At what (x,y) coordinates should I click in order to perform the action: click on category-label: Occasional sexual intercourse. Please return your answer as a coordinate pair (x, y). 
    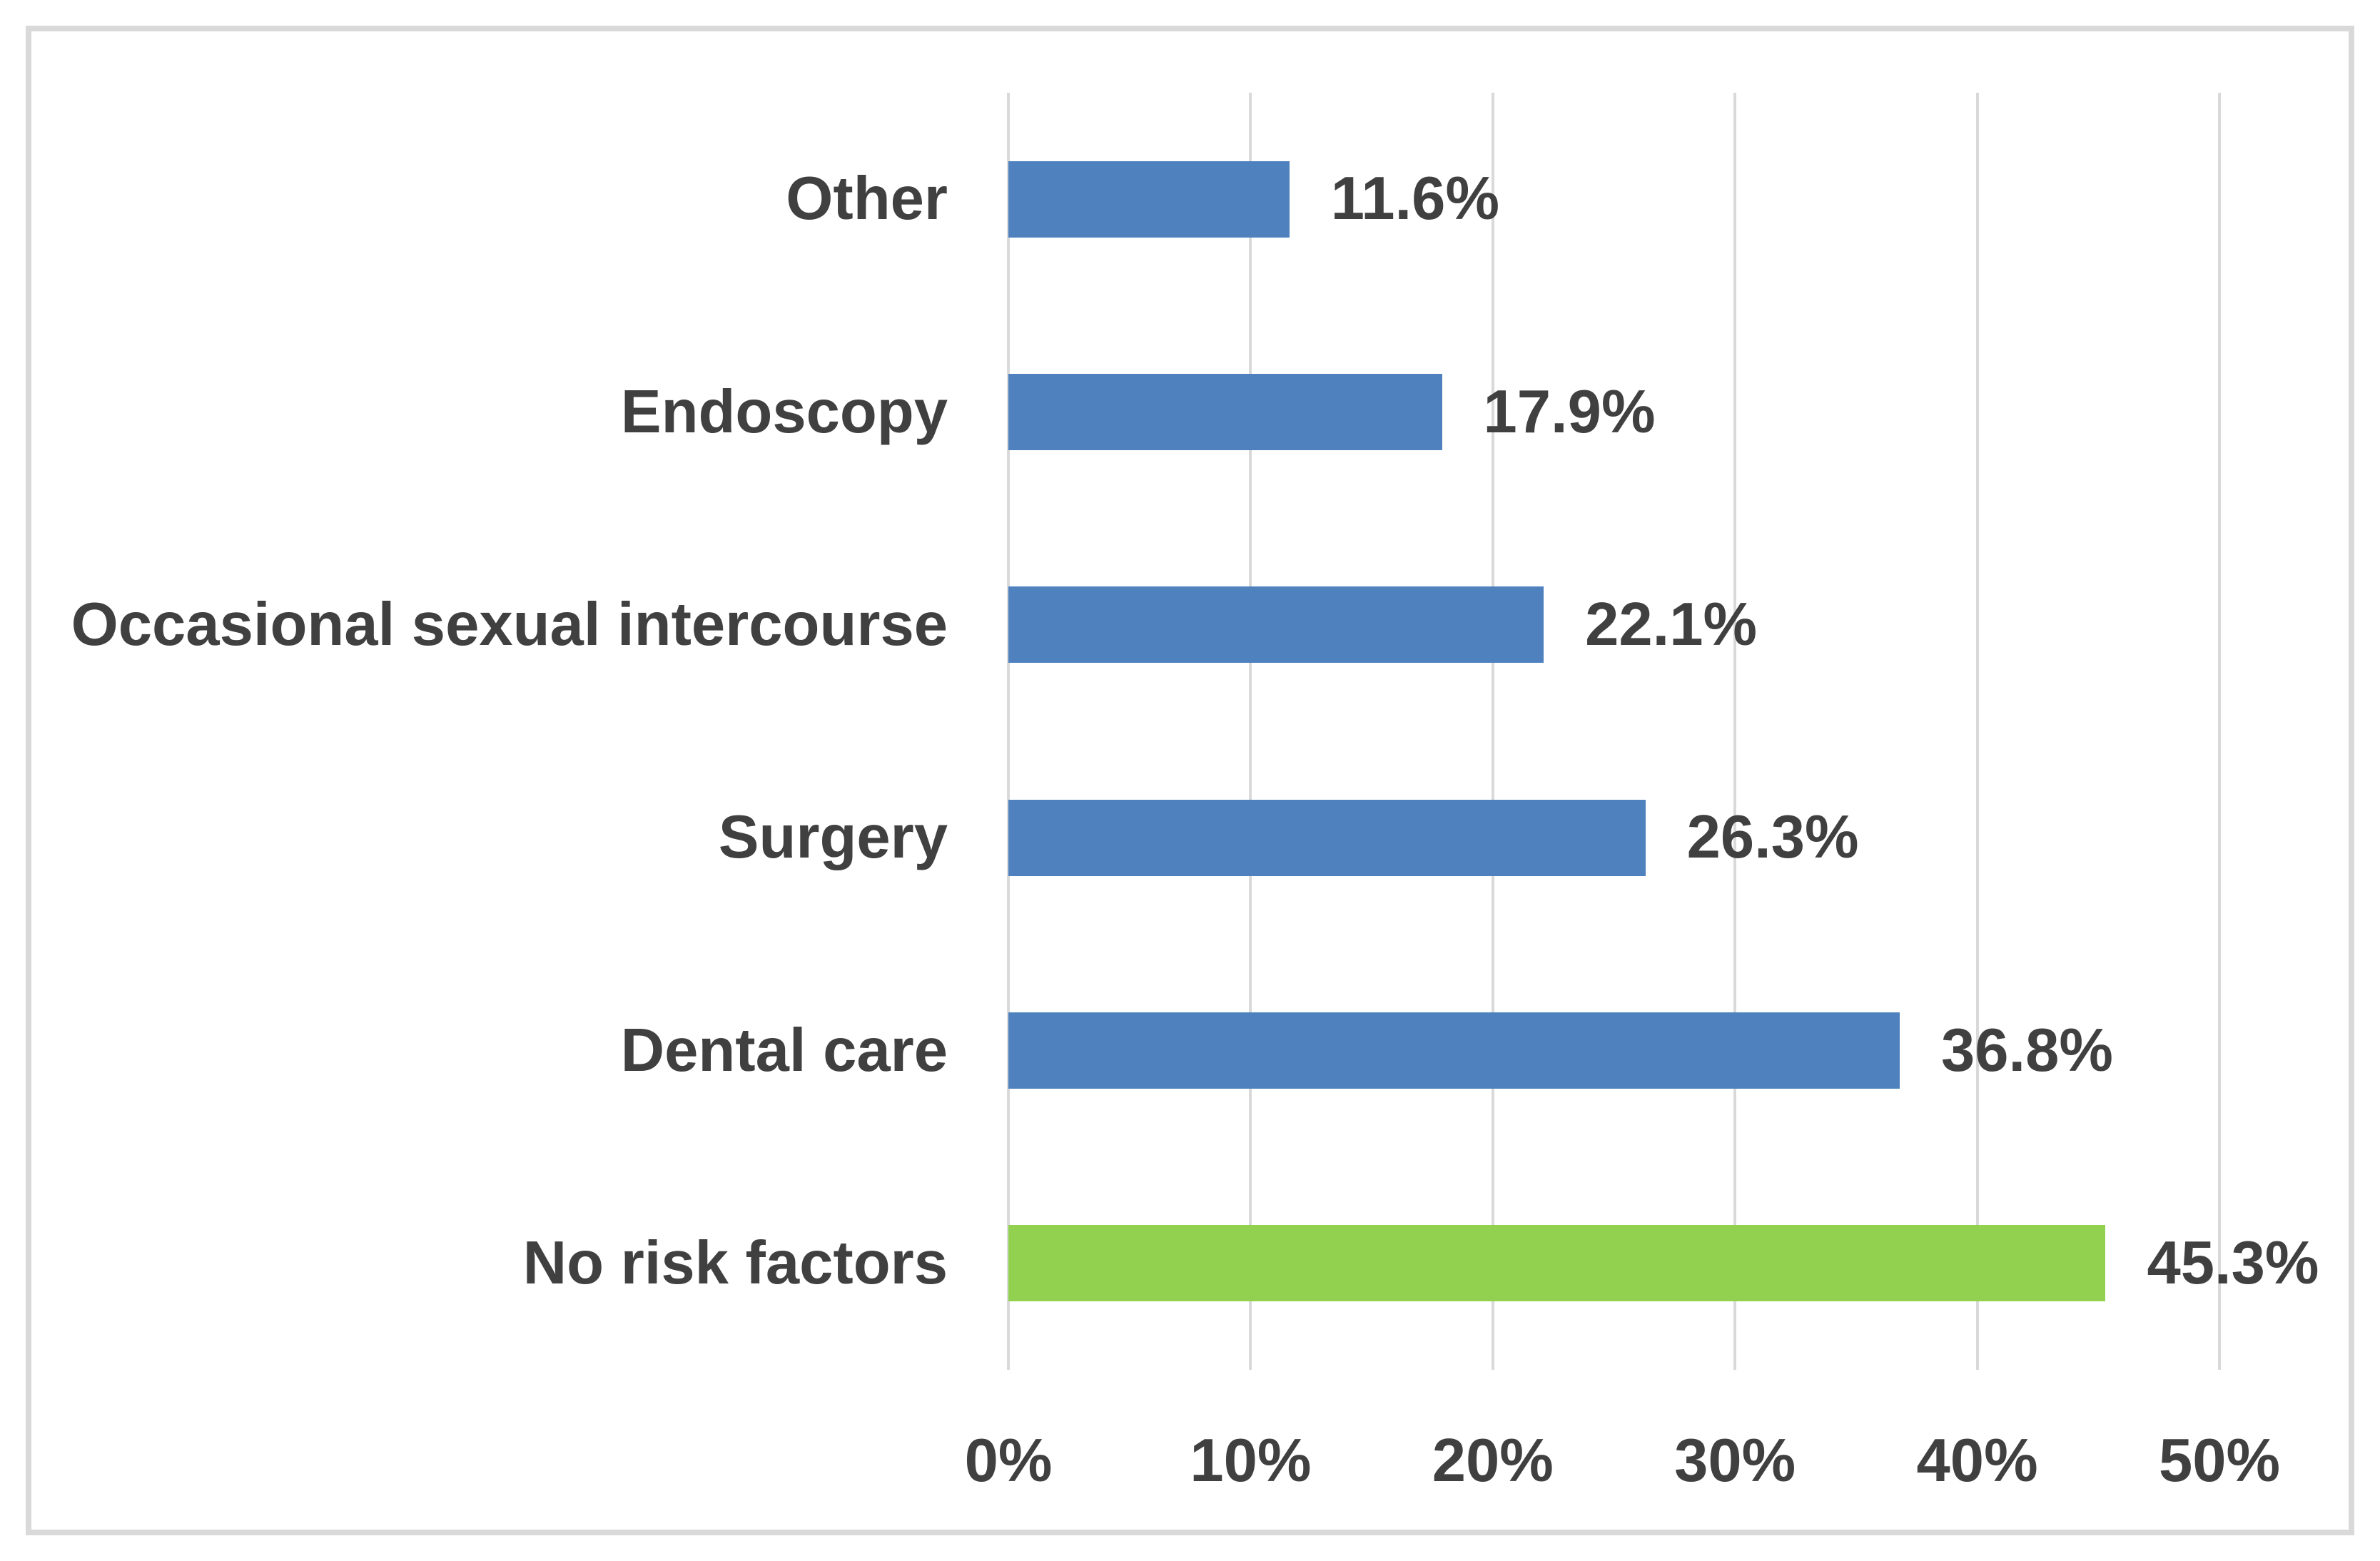
    Looking at the image, I should click on (509, 624).